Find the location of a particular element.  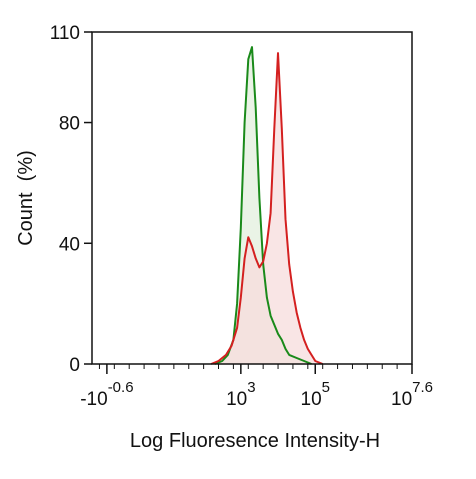

x-tick-label-2: 10⁵ is located at coordinates (315, 394).